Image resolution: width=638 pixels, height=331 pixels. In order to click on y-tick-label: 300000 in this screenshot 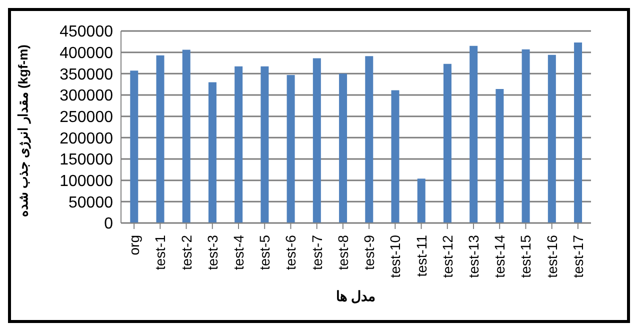, I will do `click(87, 96)`.